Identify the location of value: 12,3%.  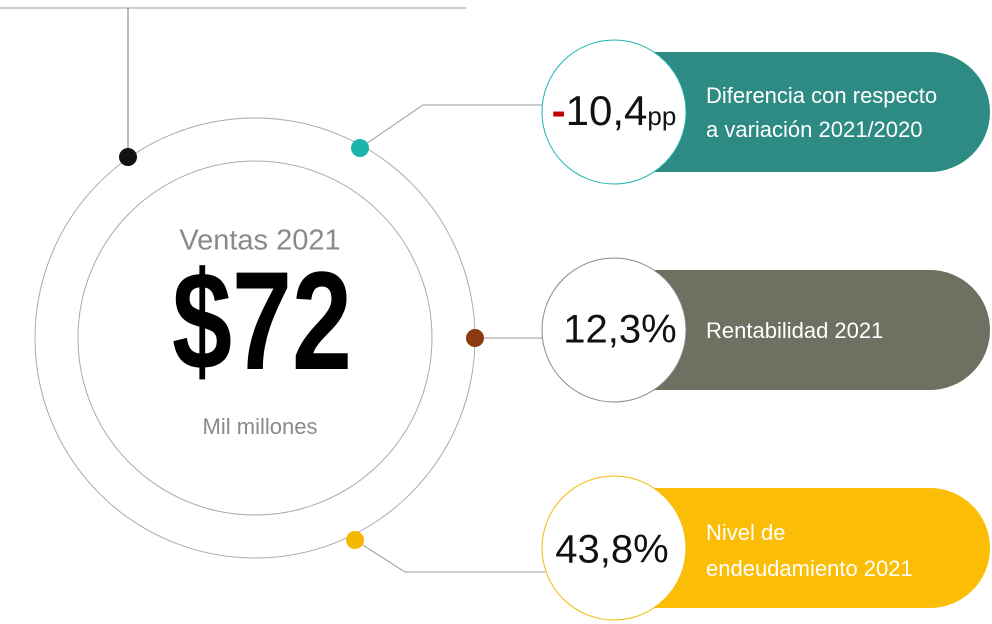
(619, 330).